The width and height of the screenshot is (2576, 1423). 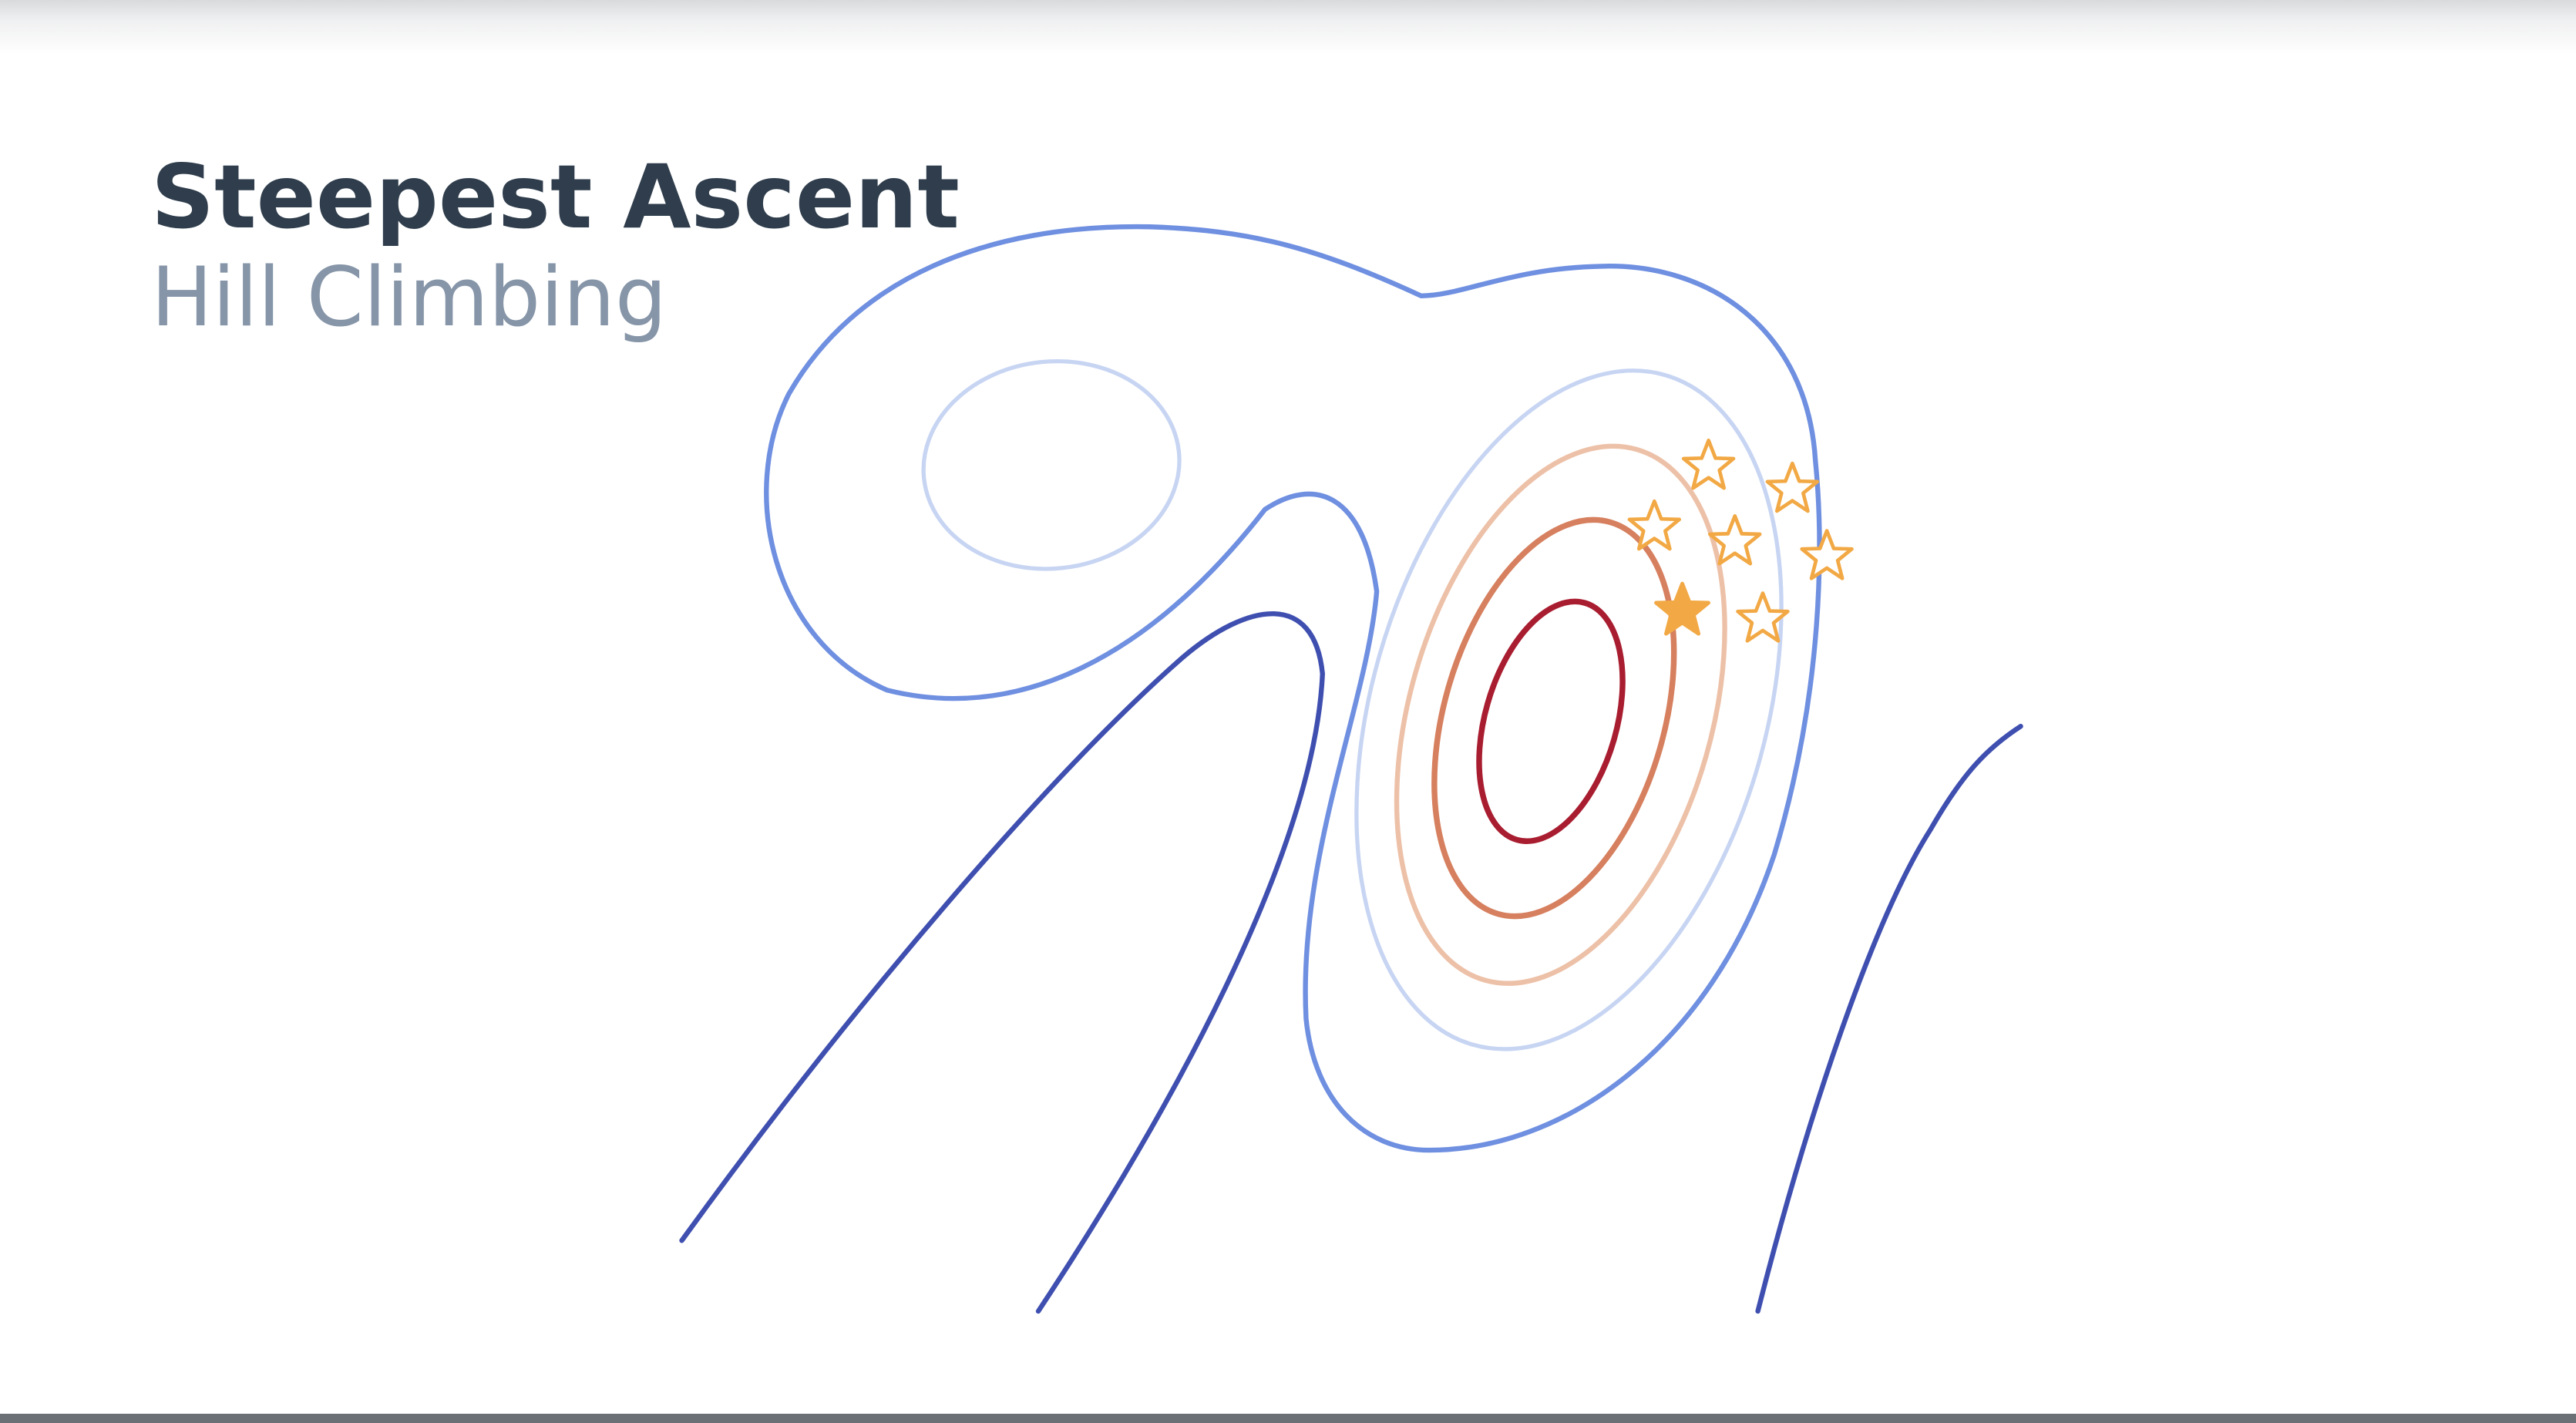 I want to click on contour-red-peak, so click(x=1551, y=721).